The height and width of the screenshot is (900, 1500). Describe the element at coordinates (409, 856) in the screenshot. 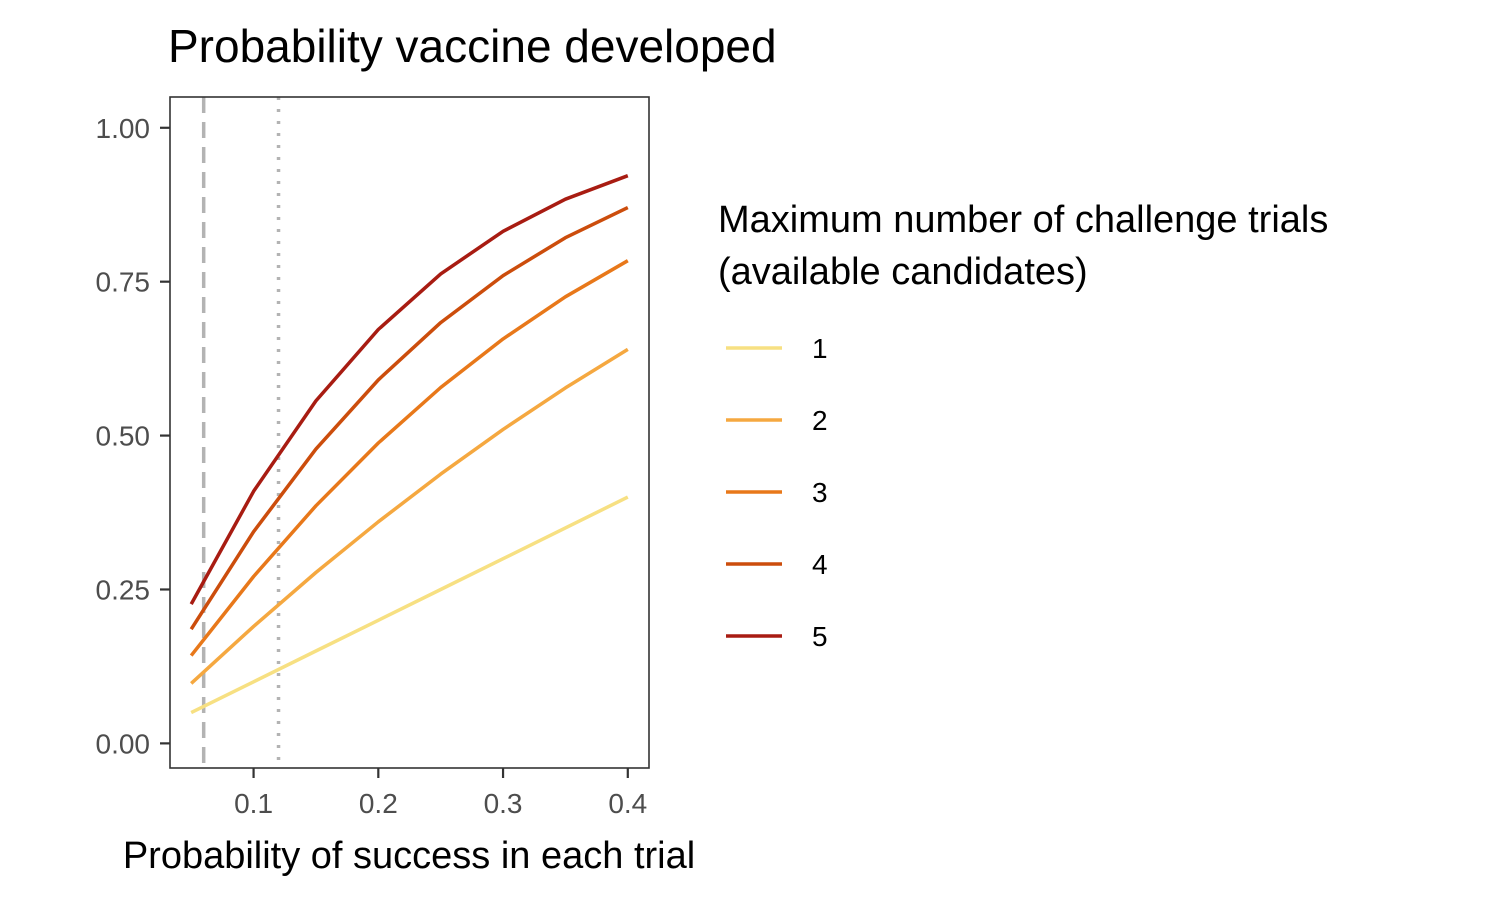

I see `x-axis-title: Probability of success in each trial` at that location.